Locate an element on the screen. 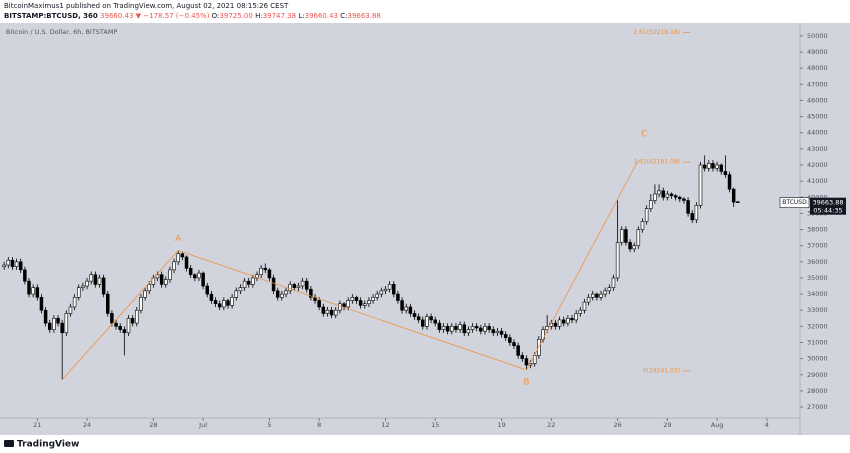  x-tick-label: 22 is located at coordinates (551, 425).